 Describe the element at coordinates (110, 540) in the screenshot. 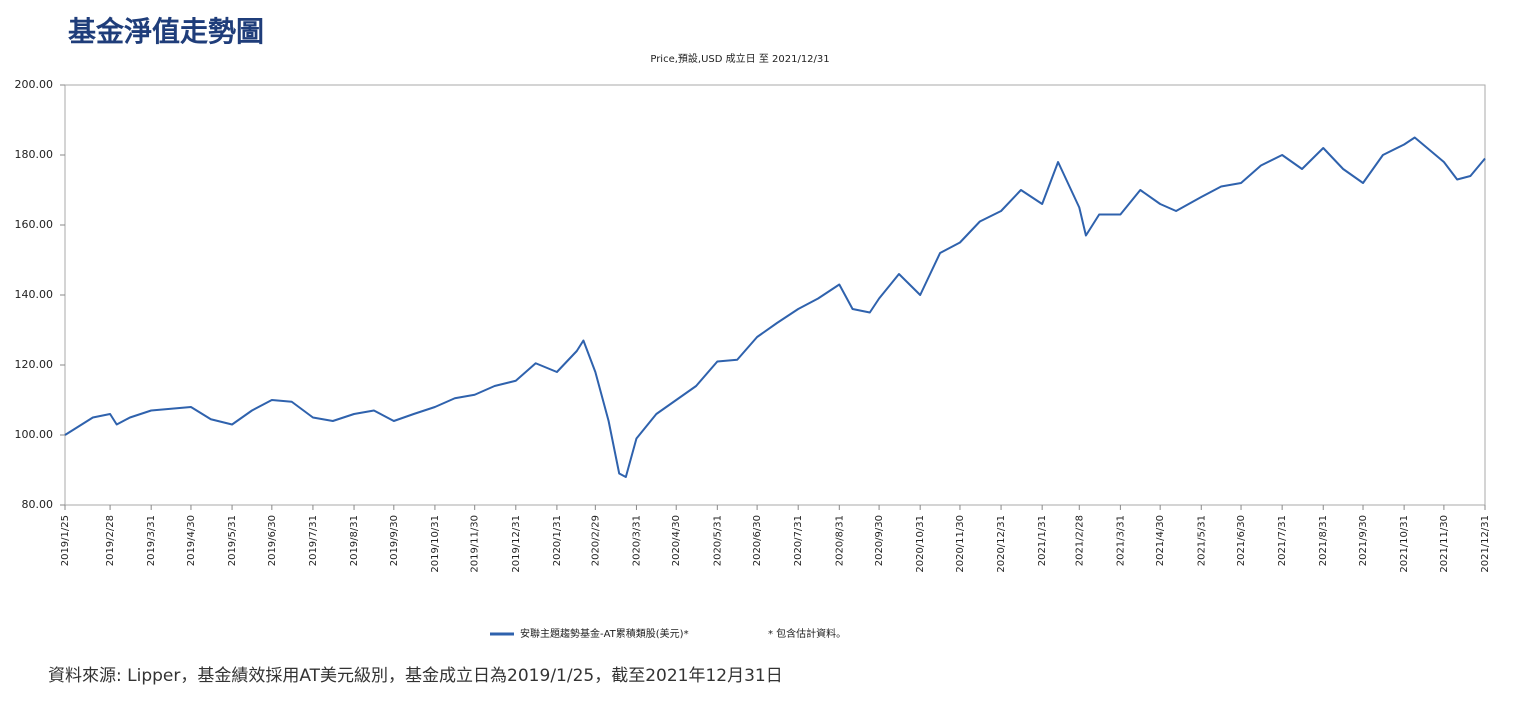

I see `x-tick-label: 2019/2/28` at that location.